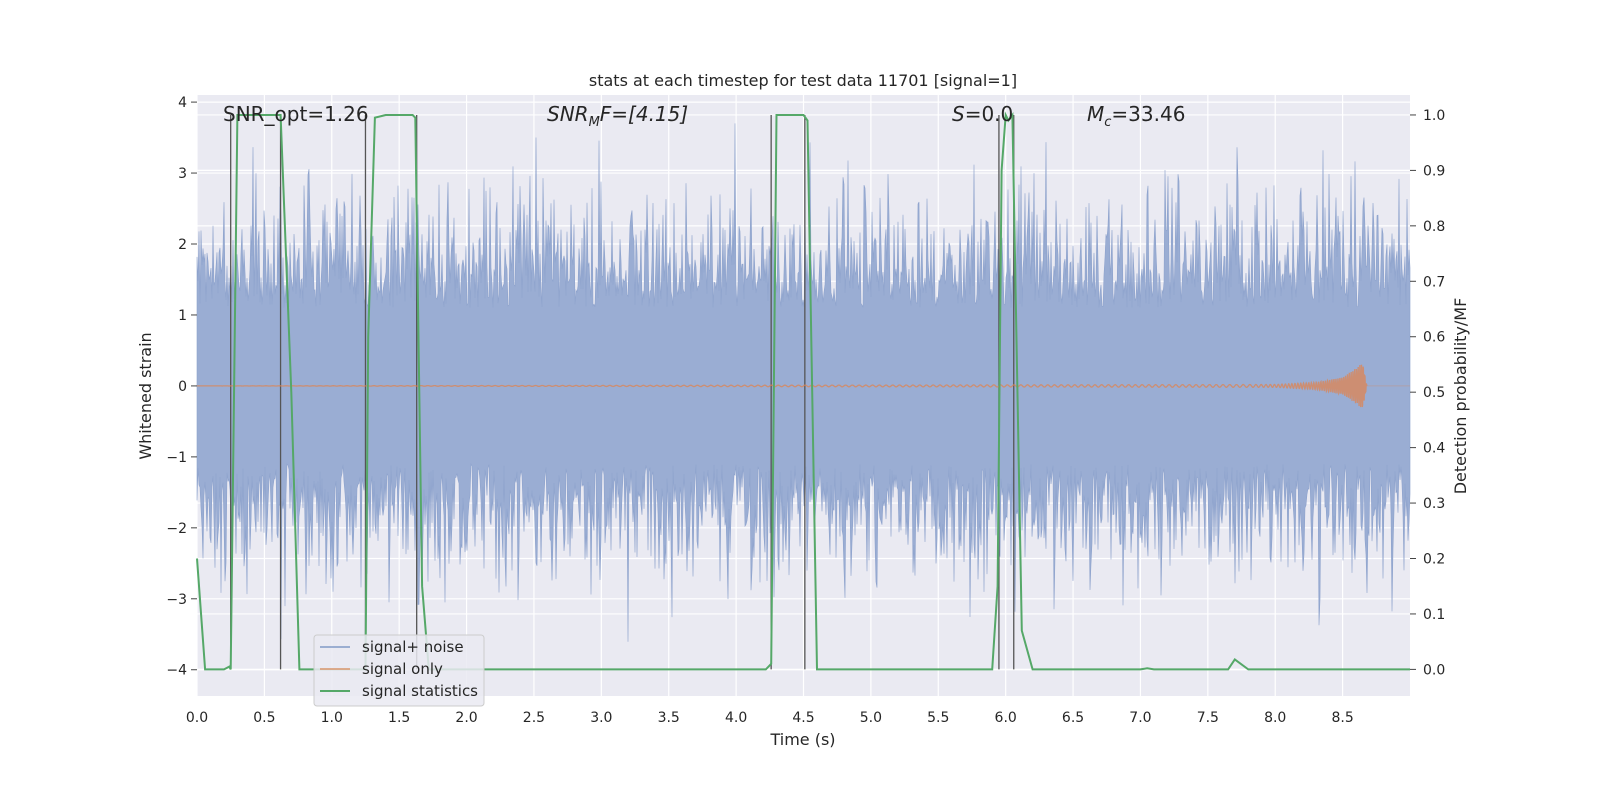 The image size is (1600, 800). Describe the element at coordinates (1208, 718) in the screenshot. I see `x-tick-label-15: 7.5` at that location.